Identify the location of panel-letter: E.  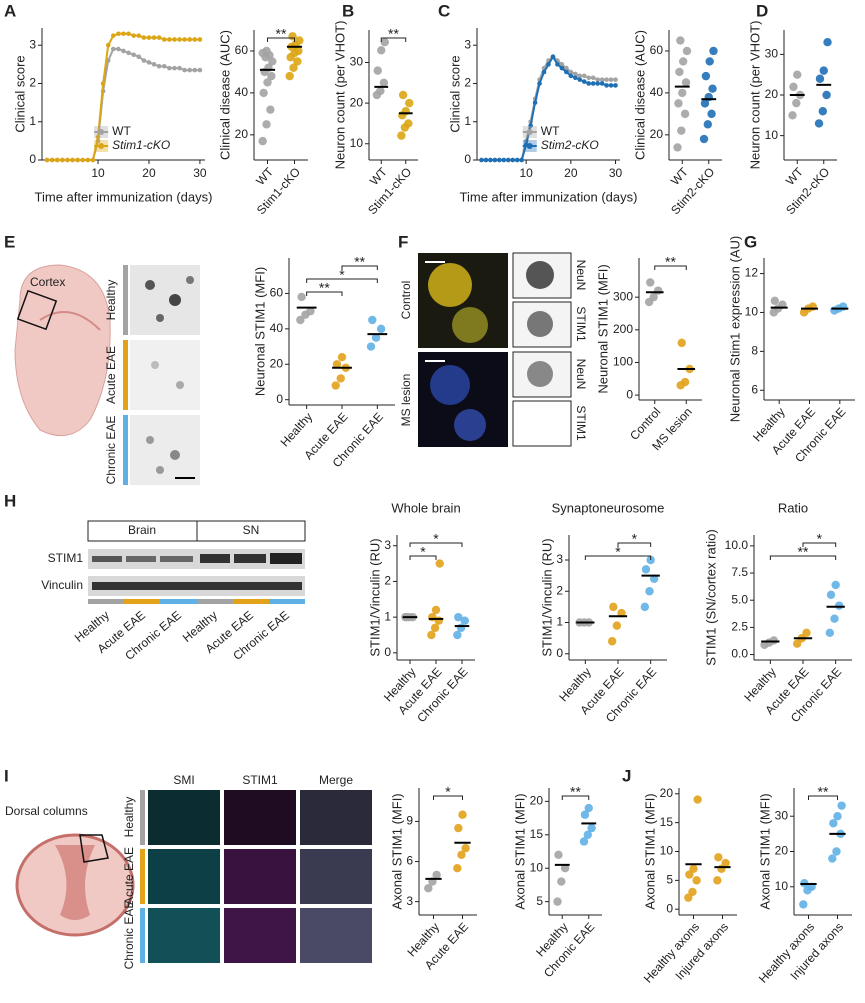
(9, 241).